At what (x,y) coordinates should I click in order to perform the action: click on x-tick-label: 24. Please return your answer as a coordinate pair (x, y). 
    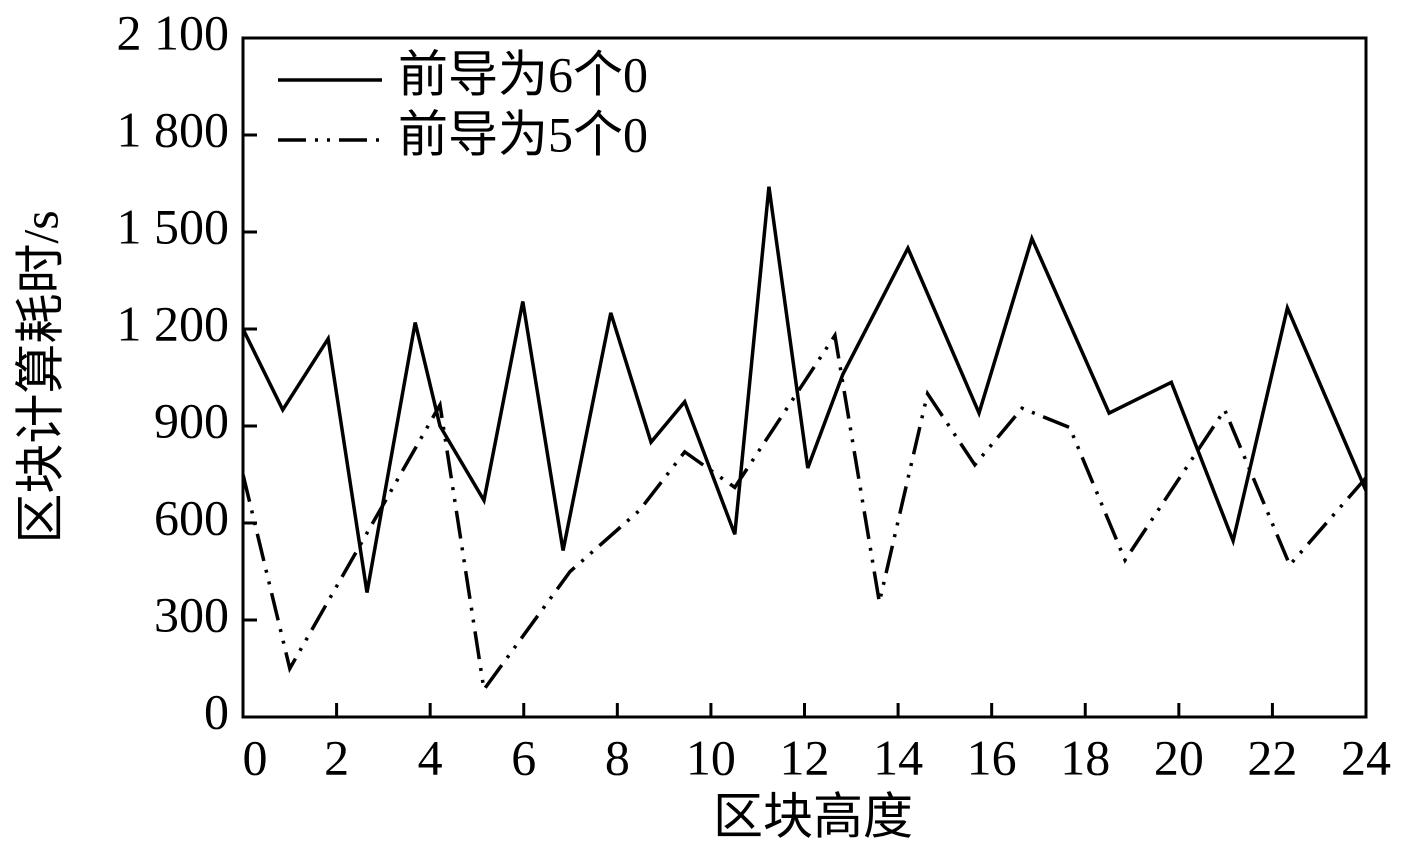
    Looking at the image, I should click on (1366, 757).